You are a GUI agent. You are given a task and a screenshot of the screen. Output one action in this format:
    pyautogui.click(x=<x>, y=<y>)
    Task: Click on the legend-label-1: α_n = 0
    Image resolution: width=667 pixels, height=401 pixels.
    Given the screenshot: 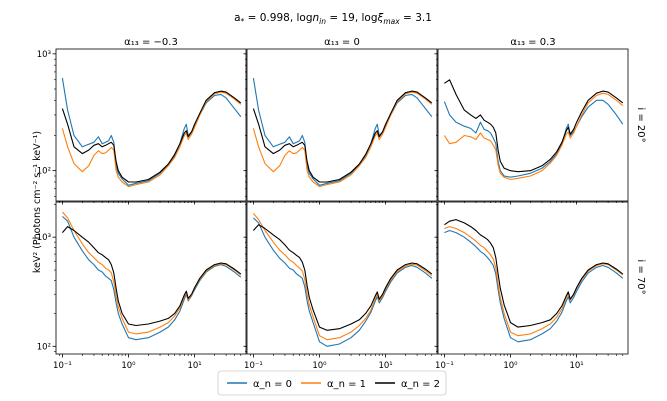 What is the action you would take?
    pyautogui.click(x=272, y=384)
    